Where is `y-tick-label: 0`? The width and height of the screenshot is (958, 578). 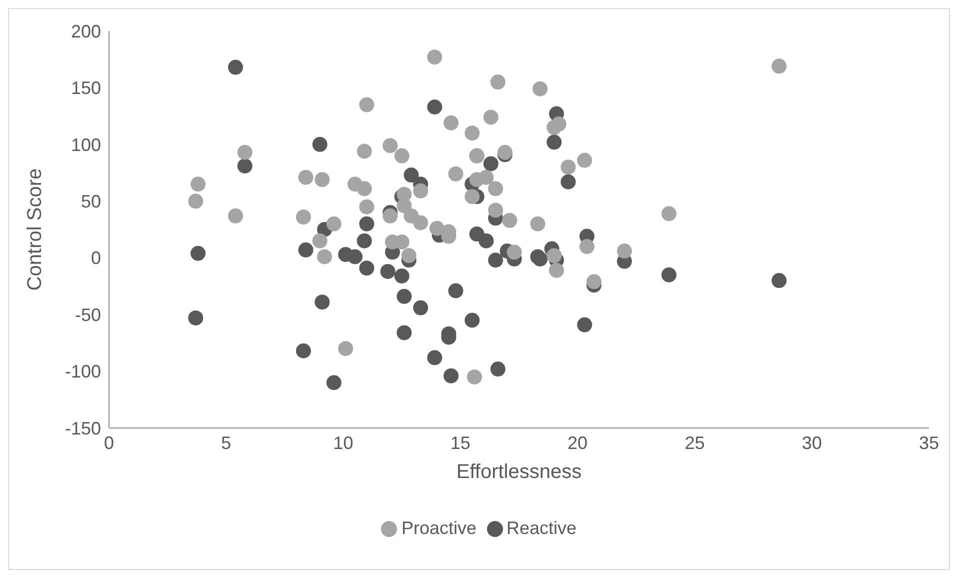
y-tick-label: 0 is located at coordinates (95, 258).